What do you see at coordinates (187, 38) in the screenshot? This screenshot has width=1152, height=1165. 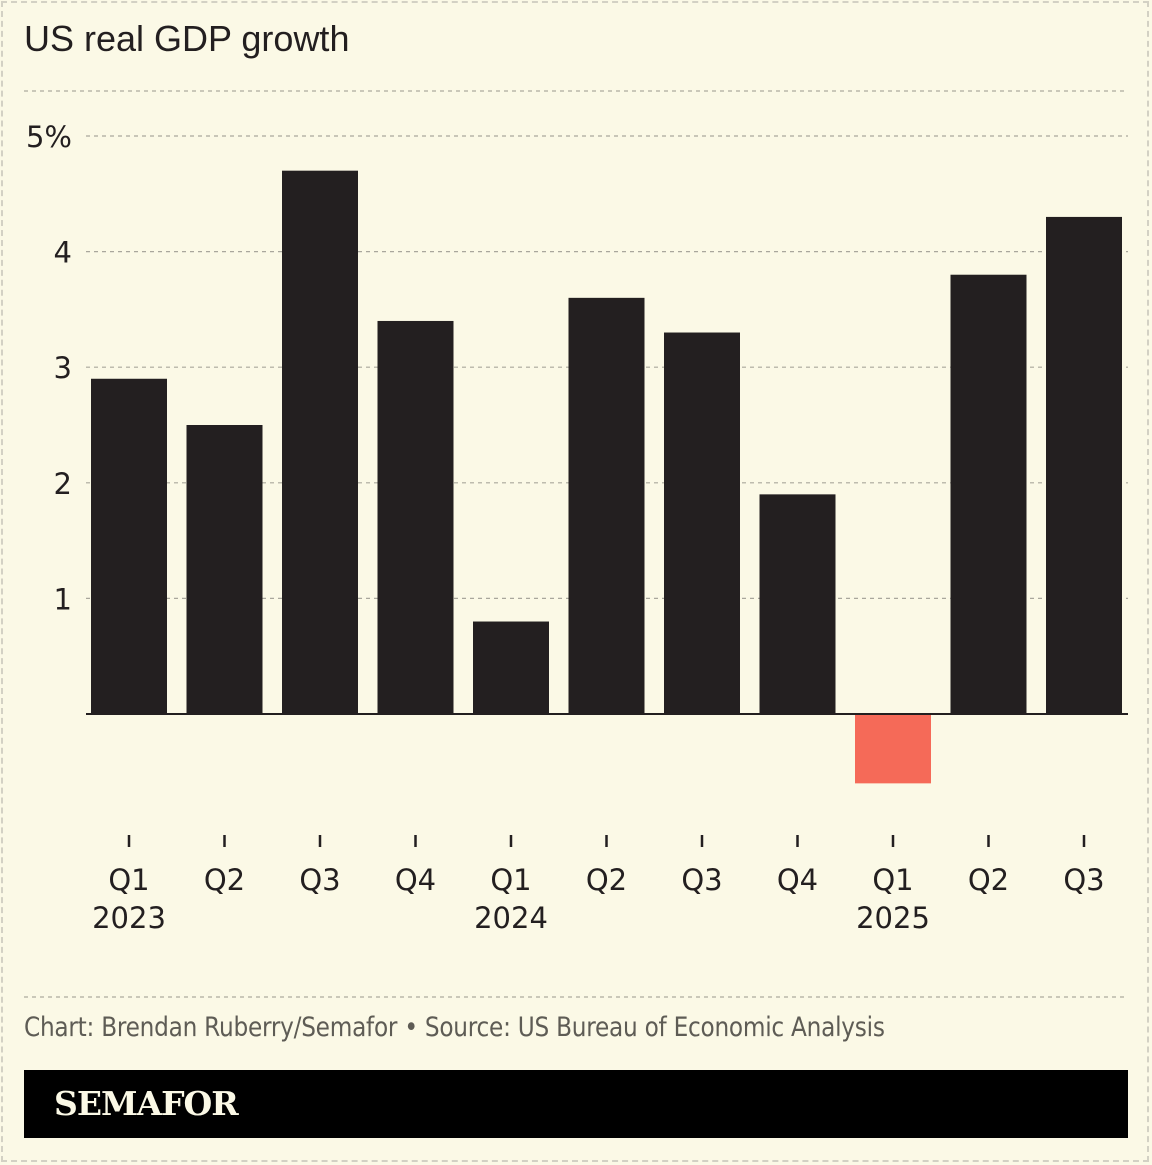 I see `chart-title: US real GDP growth` at bounding box center [187, 38].